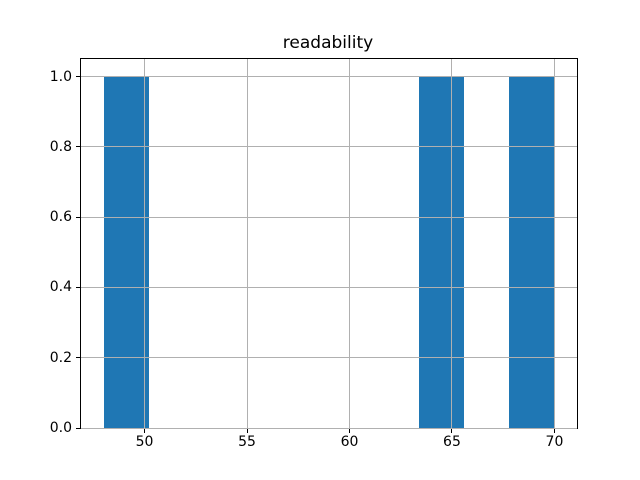 The width and height of the screenshot is (640, 480). I want to click on y-tick-label: 0.4, so click(60, 287).